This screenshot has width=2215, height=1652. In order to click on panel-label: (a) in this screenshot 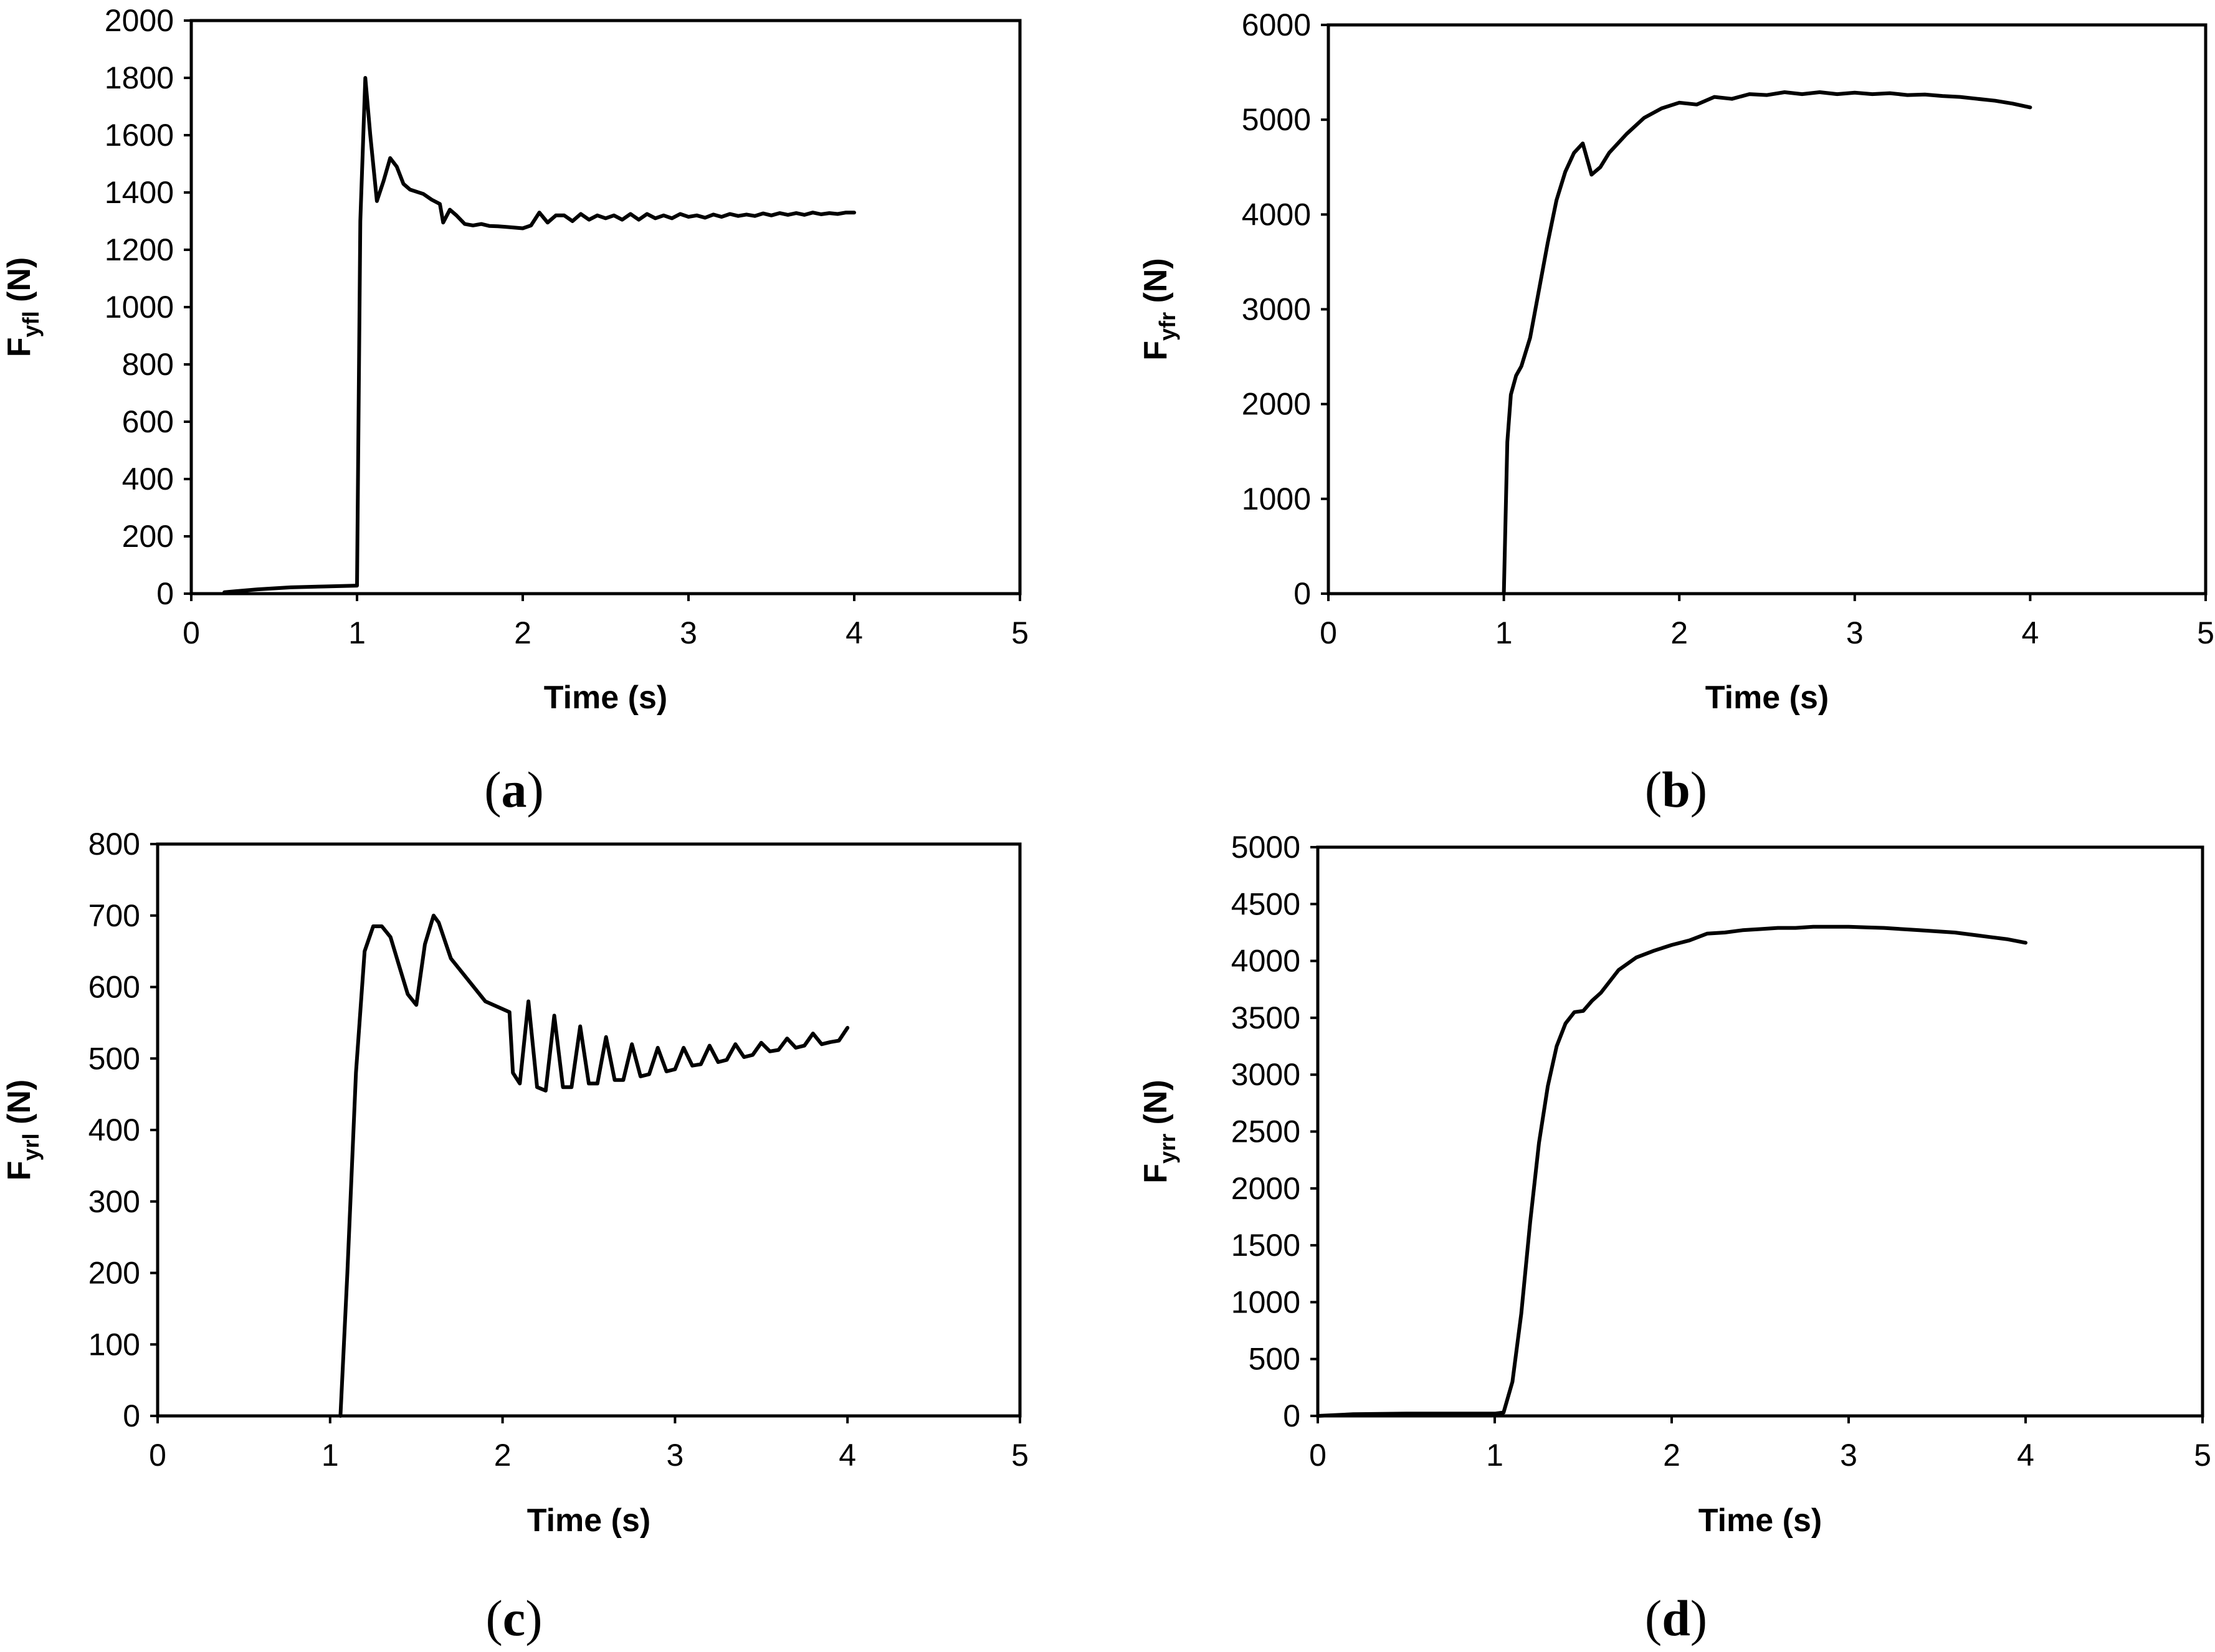, I will do `click(514, 789)`.